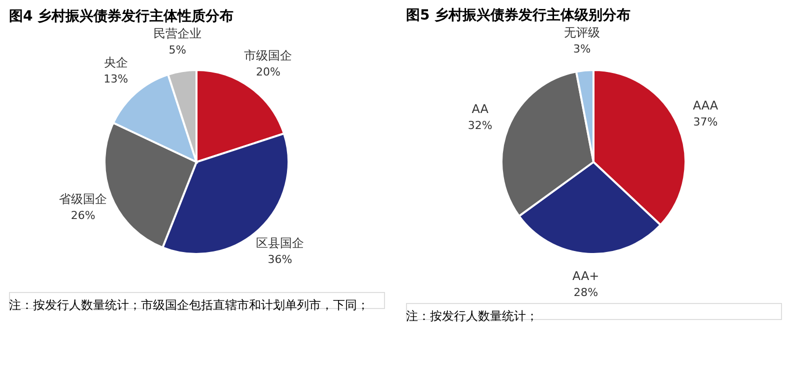 The height and width of the screenshot is (376, 808). What do you see at coordinates (189, 305) in the screenshot?
I see `text: 注：按发行人数量统计；市级国企包括直辖市和计划单列市，下同；` at bounding box center [189, 305].